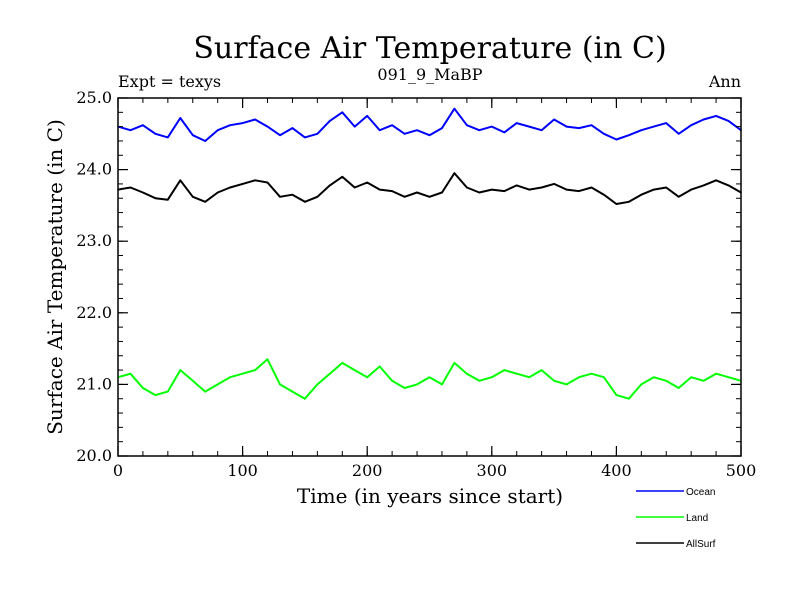 The image size is (800, 600). I want to click on series-line-land, so click(429, 379).